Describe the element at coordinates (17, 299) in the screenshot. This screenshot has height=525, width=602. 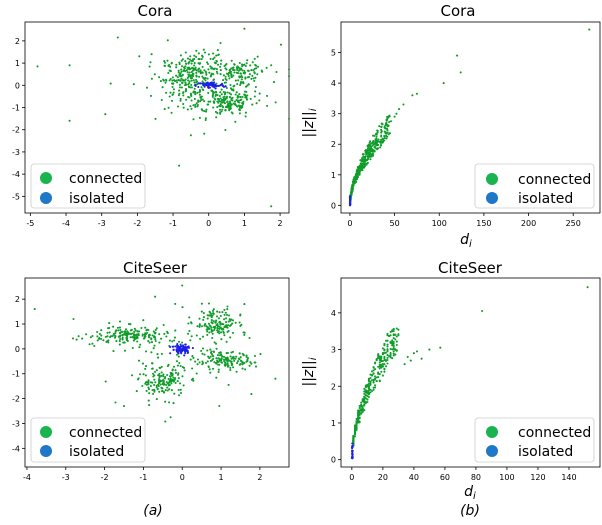
I see `y-tick-label: 2` at that location.